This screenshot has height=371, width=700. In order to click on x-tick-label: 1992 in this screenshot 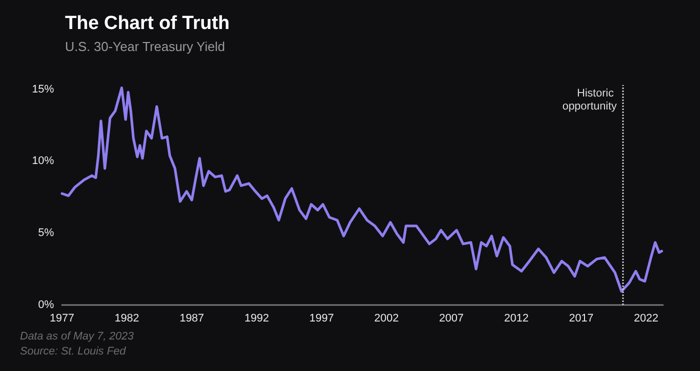, I will do `click(256, 318)`.